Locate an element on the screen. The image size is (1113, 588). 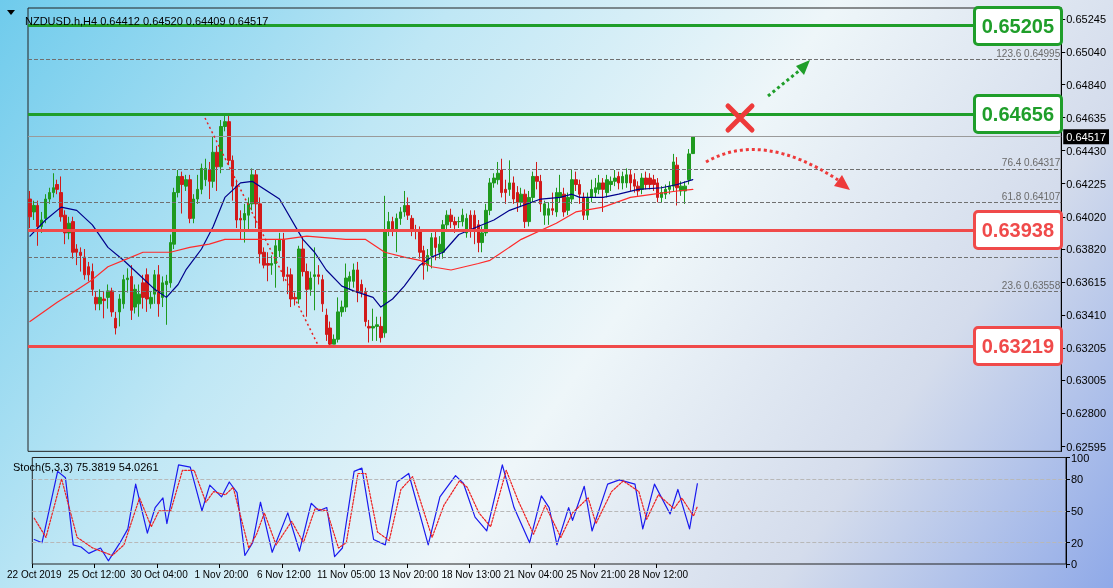
y-tick-label: 0.63410 is located at coordinates (1086, 315).